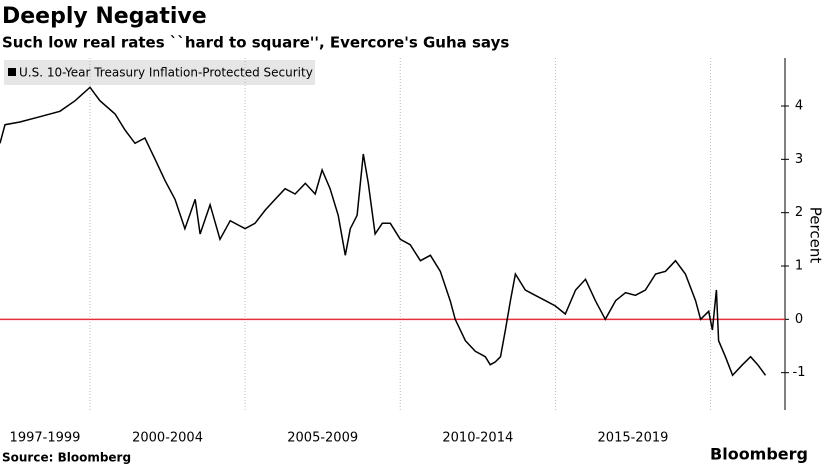 The height and width of the screenshot is (468, 831). What do you see at coordinates (104, 16) in the screenshot?
I see `chart-title: Deeply Negative` at bounding box center [104, 16].